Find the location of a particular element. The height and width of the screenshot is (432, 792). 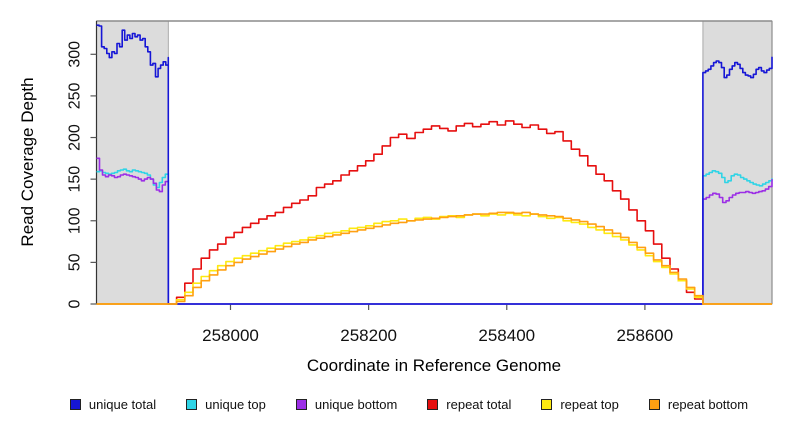

legend-item-unique-bottom: unique bottom is located at coordinates (346, 404).